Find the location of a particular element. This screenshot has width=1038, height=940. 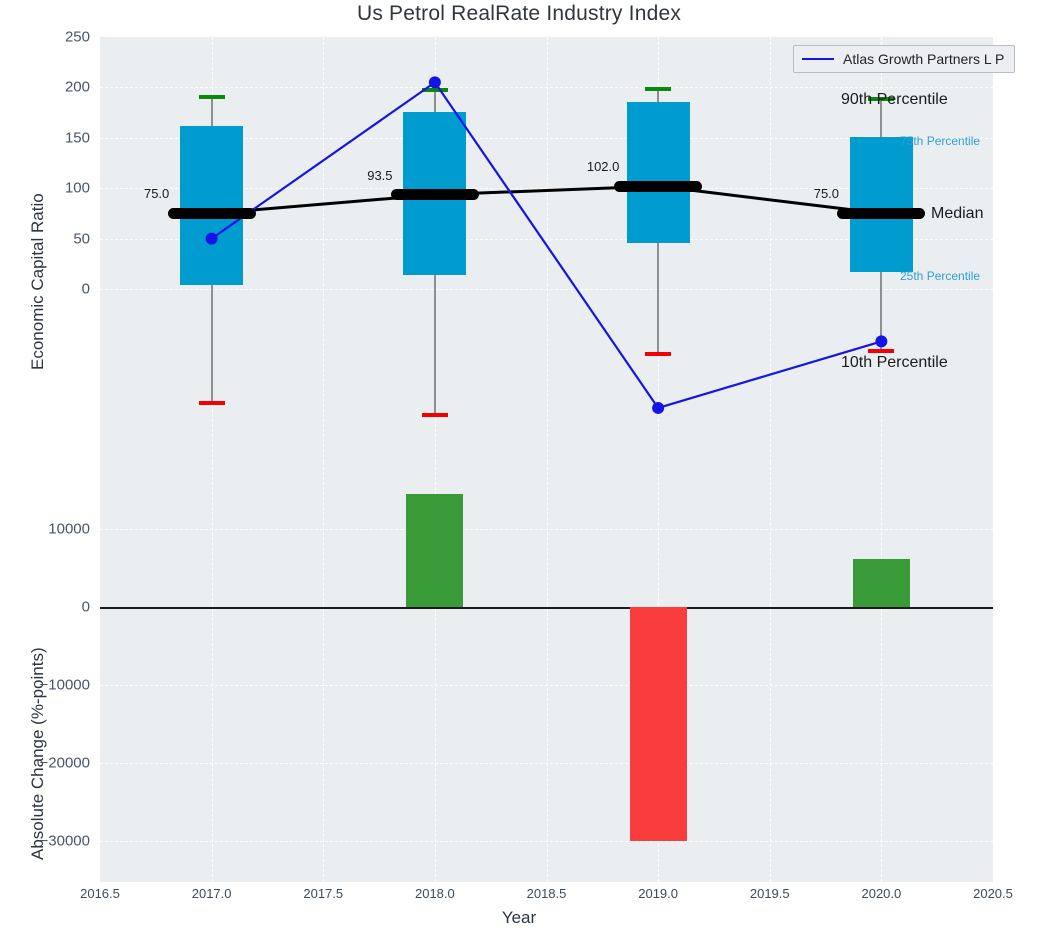

y-tick-label: −20000 is located at coordinates (64, 763).